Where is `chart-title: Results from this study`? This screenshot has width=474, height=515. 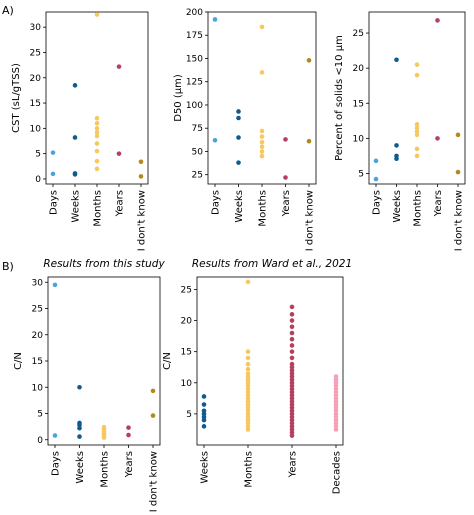 chart-title: Results from this study is located at coordinates (104, 264).